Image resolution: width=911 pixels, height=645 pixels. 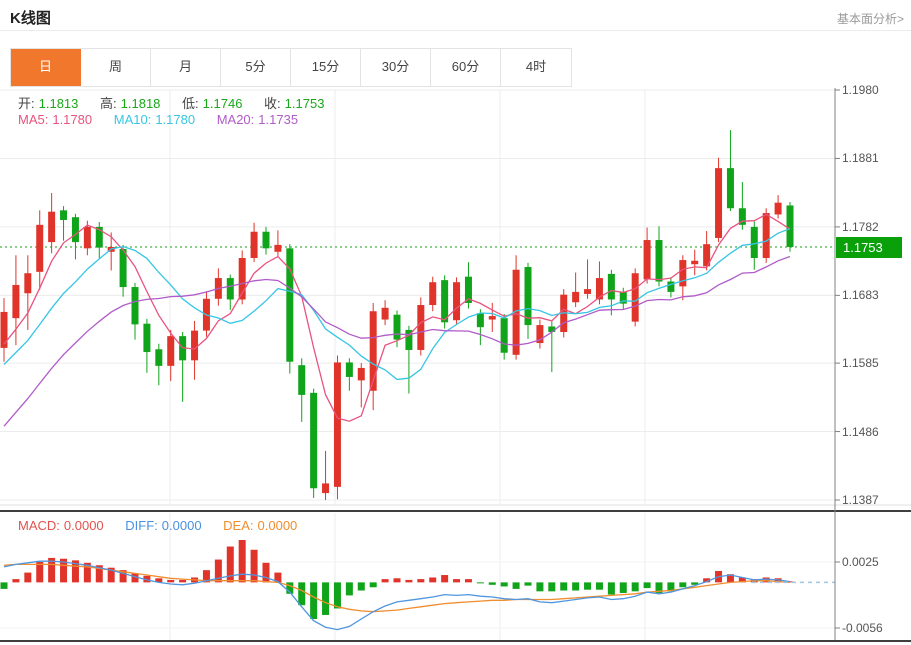 What do you see at coordinates (304, 103) in the screenshot?
I see `close-value: 1.1753` at bounding box center [304, 103].